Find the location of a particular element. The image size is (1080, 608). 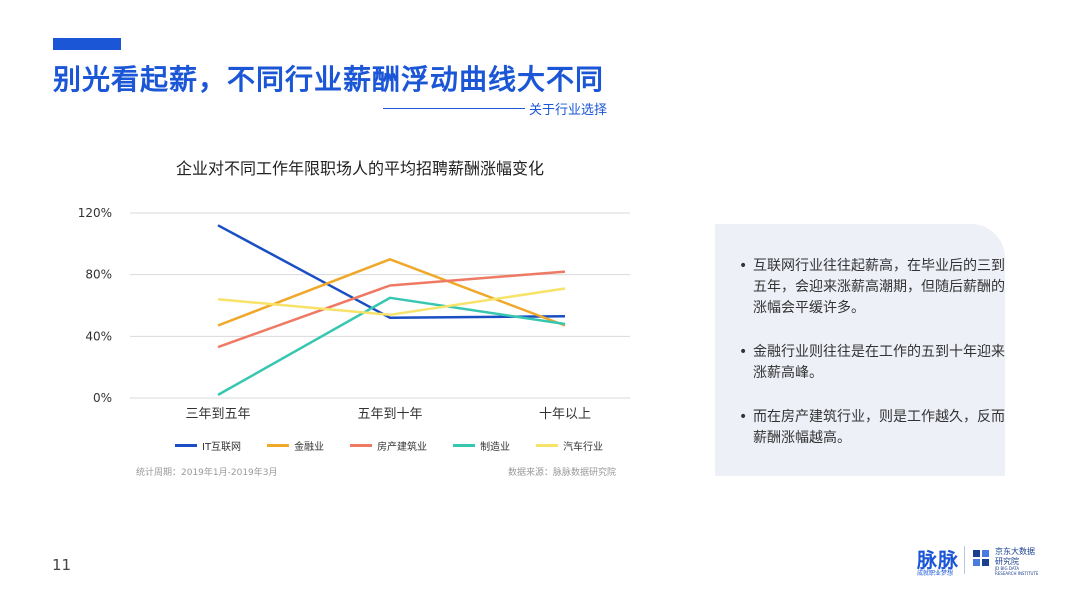

chart-legend: IT互联网 金融业 房产建筑业 制造业 汽车行业 is located at coordinates (402, 445).